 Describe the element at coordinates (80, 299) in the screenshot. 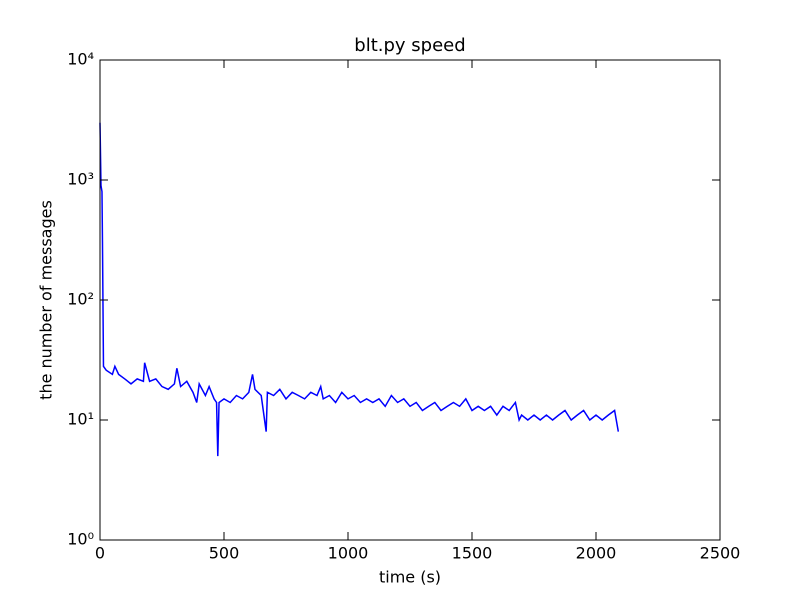

I see `y-tick-label: 10²` at that location.